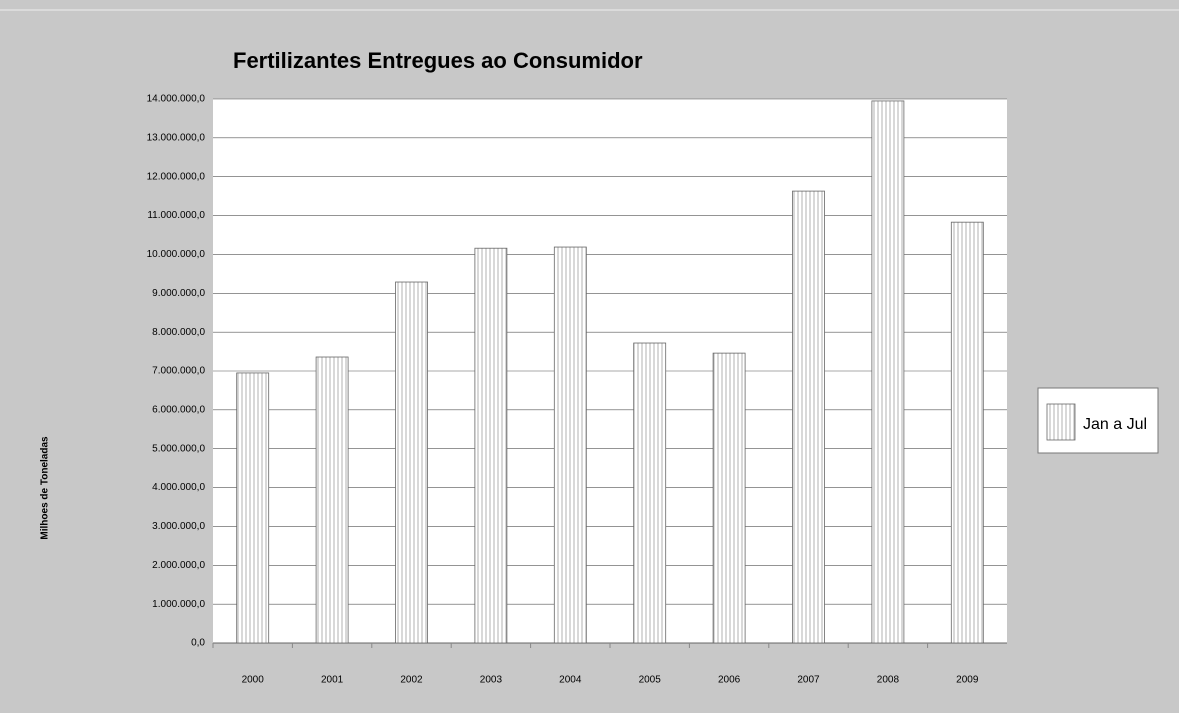  I want to click on legend, so click(1098, 420).